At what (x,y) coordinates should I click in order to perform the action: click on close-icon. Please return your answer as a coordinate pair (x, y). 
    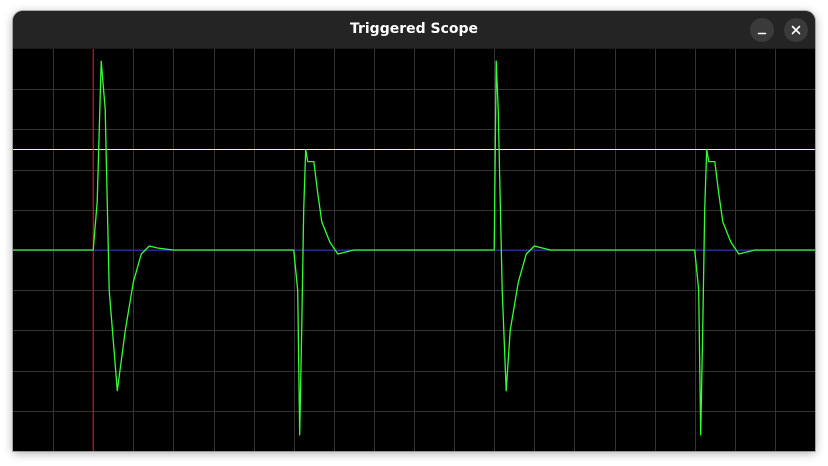
    Looking at the image, I should click on (796, 30).